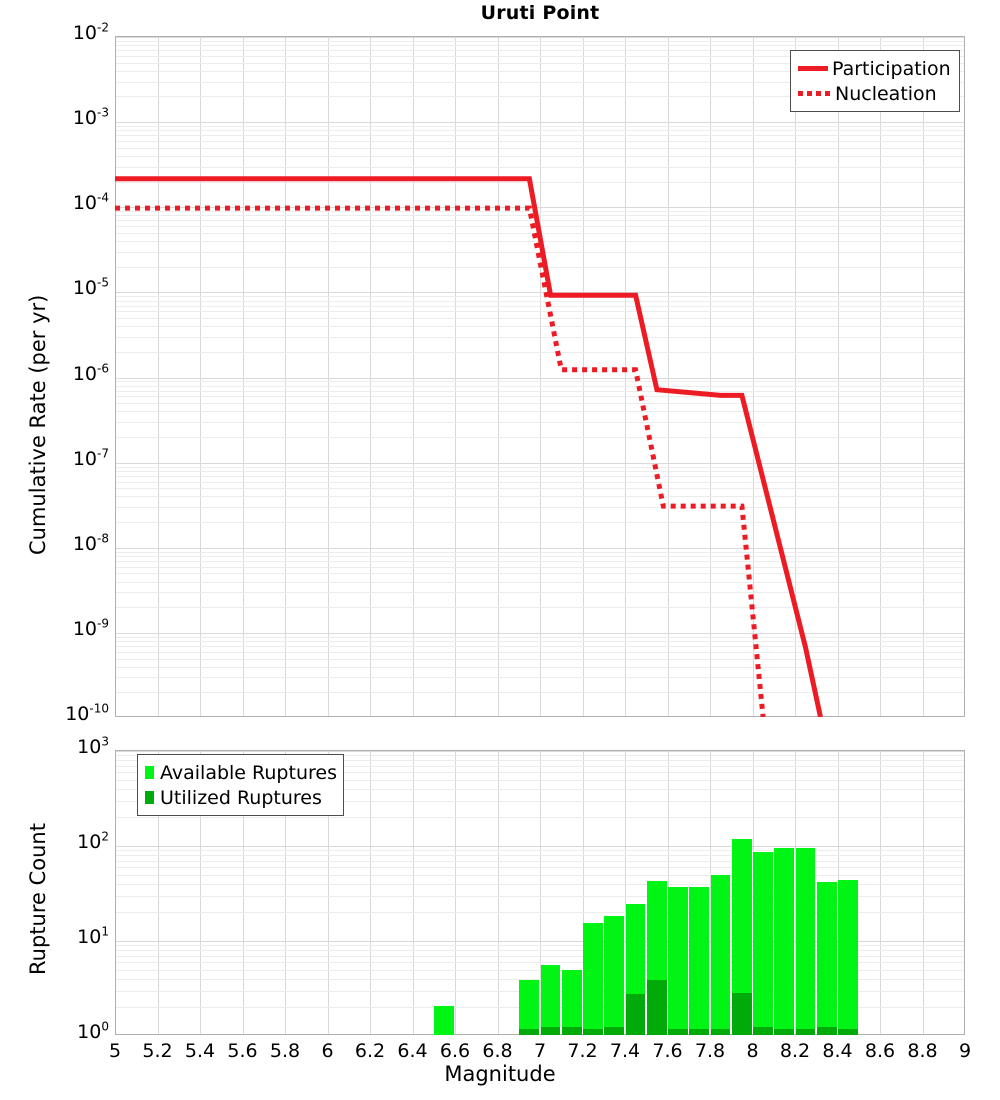  Describe the element at coordinates (814, 93) in the screenshot. I see `dotted-line-icon` at that location.